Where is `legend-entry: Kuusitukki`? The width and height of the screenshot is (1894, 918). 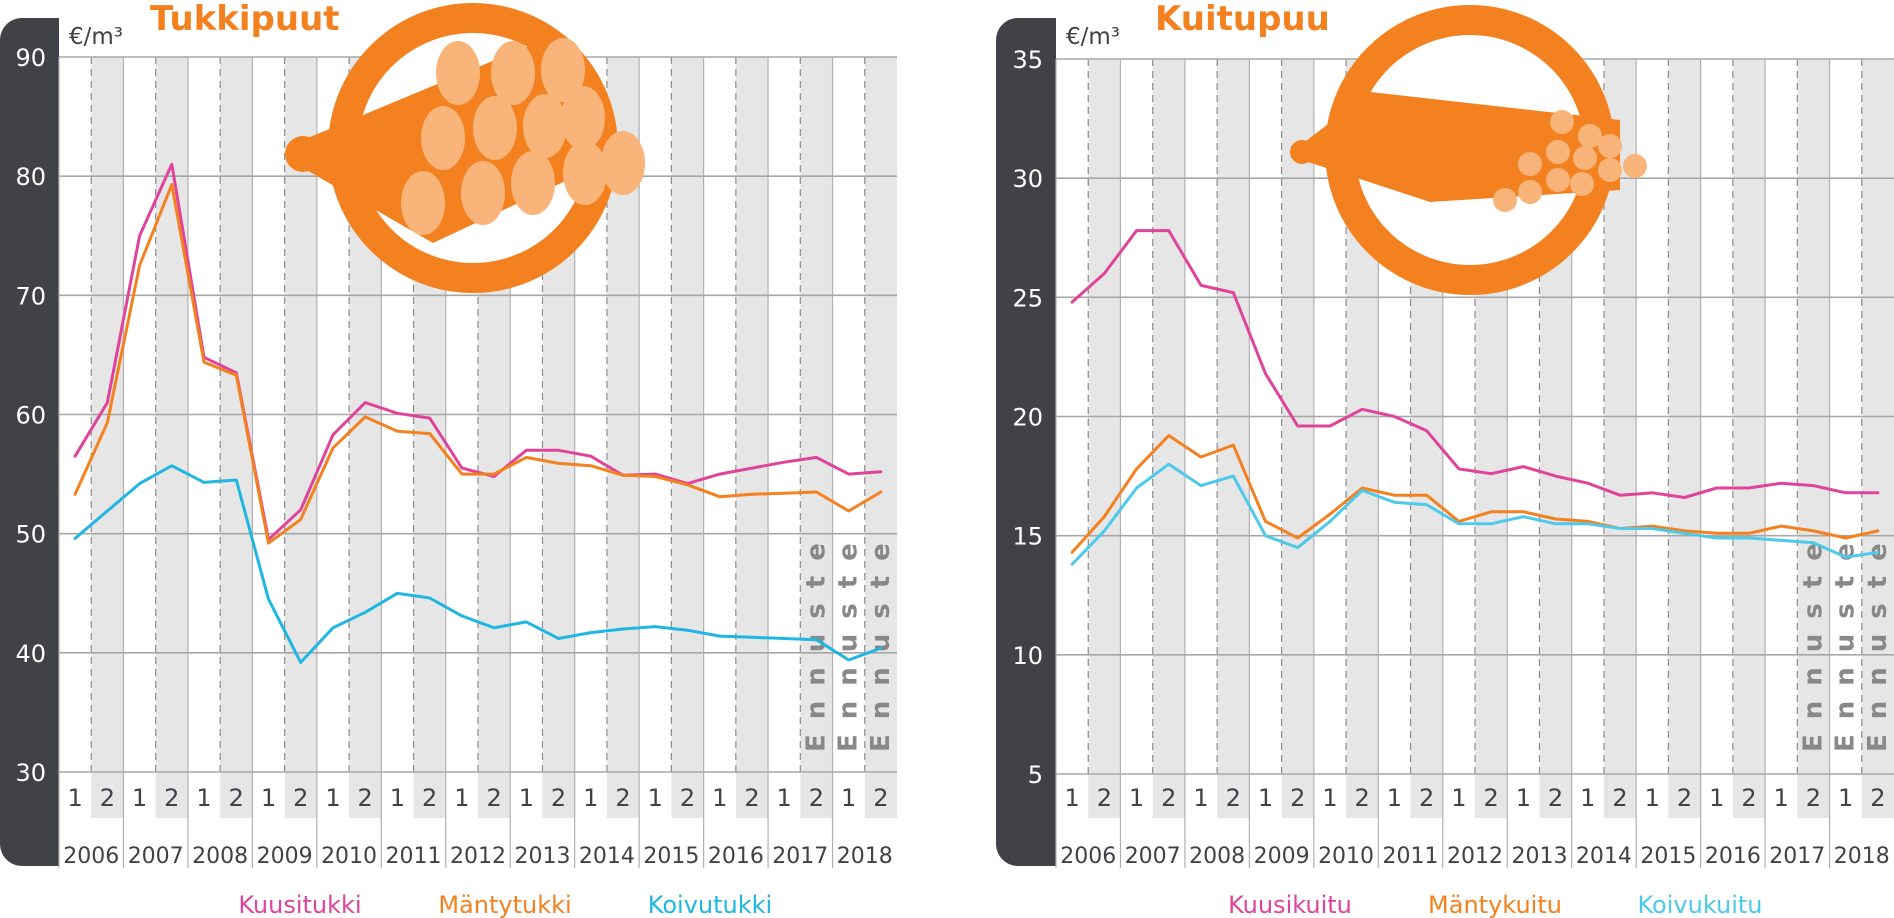 legend-entry: Kuusitukki is located at coordinates (299, 904).